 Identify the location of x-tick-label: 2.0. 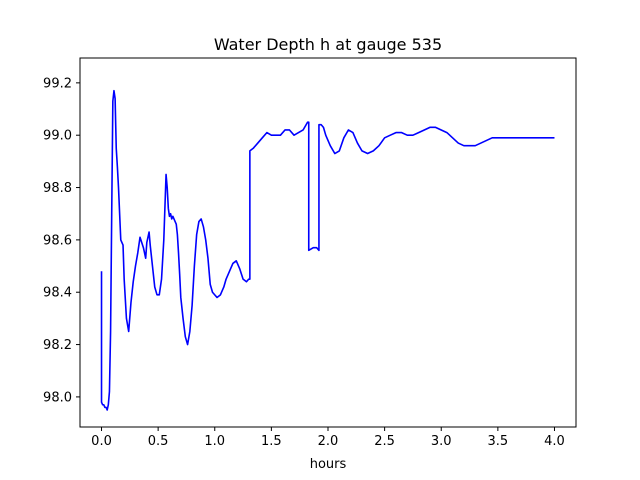
(328, 441).